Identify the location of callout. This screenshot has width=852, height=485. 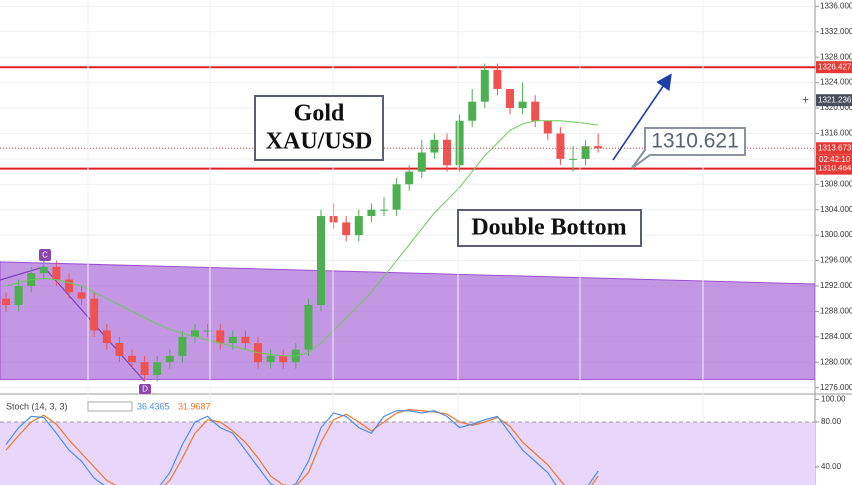
(688, 148).